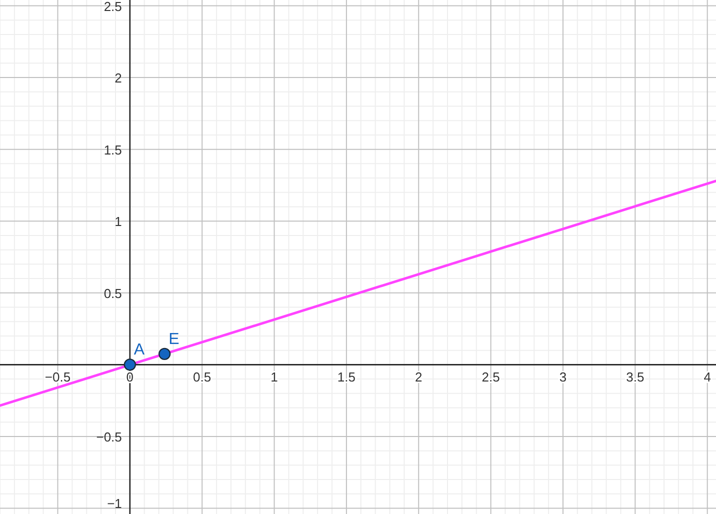 This screenshot has width=716, height=514. I want to click on x-tick-label: 3.5, so click(635, 377).